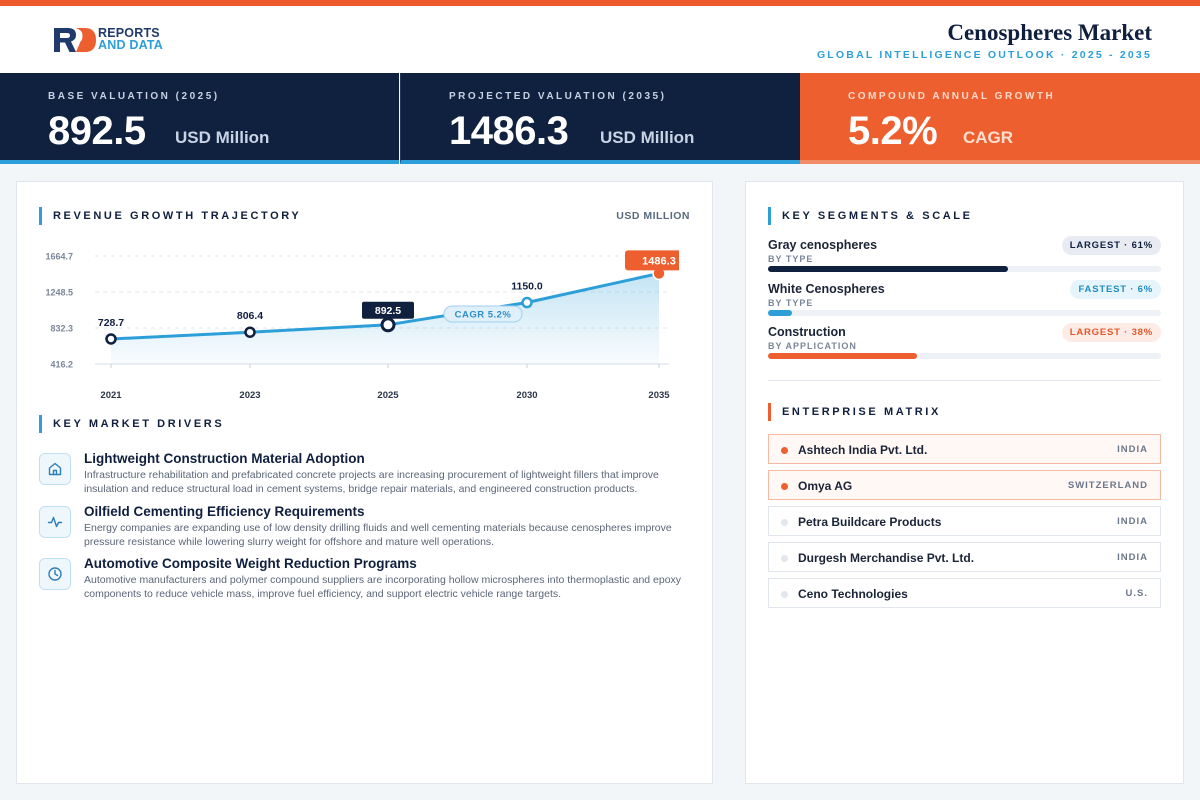  I want to click on x-tick-label: 2025, so click(388, 395).